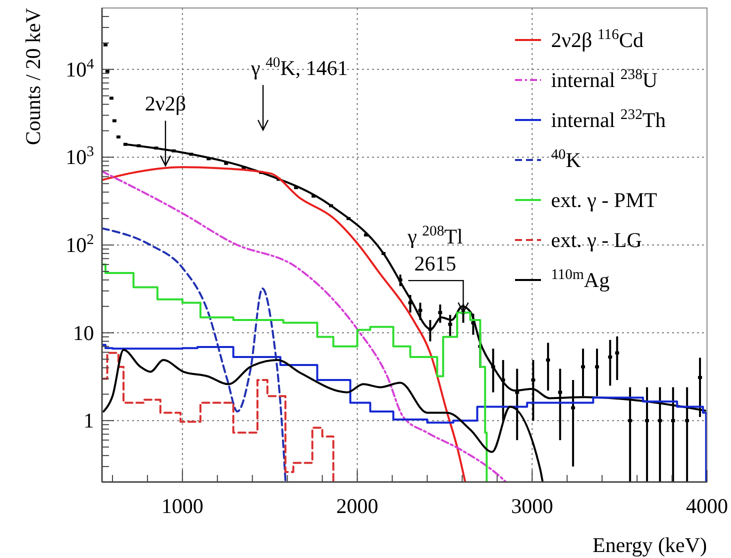  What do you see at coordinates (604, 200) in the screenshot?
I see `legend-label: ext. γ - PMT` at bounding box center [604, 200].